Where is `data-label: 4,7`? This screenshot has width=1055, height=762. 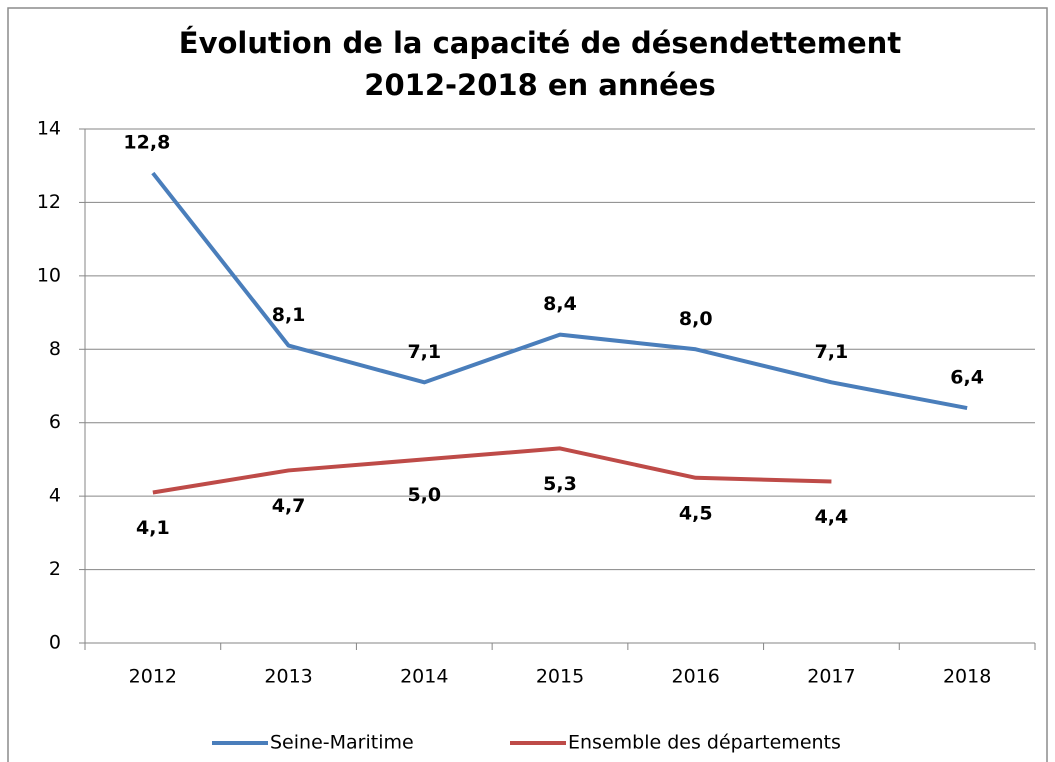
data-label: 4,7 is located at coordinates (289, 506).